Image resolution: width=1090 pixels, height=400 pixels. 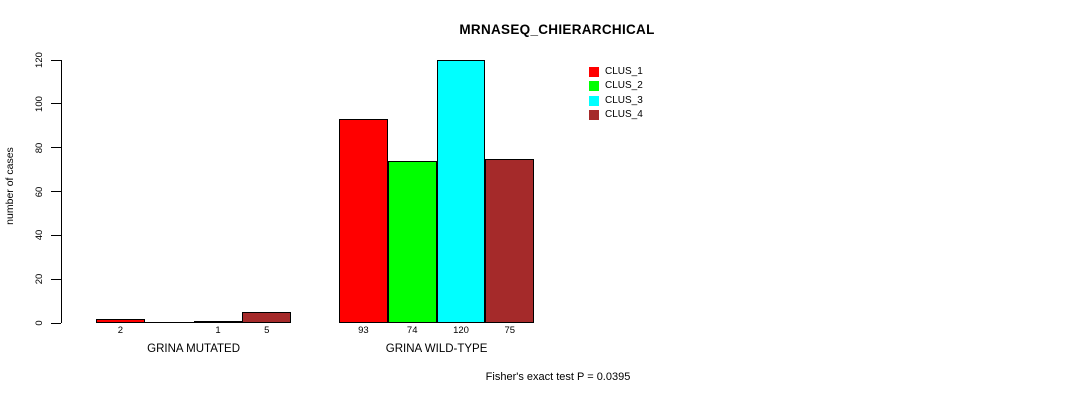 I want to click on y-tick-label: 0, so click(x=39, y=323).